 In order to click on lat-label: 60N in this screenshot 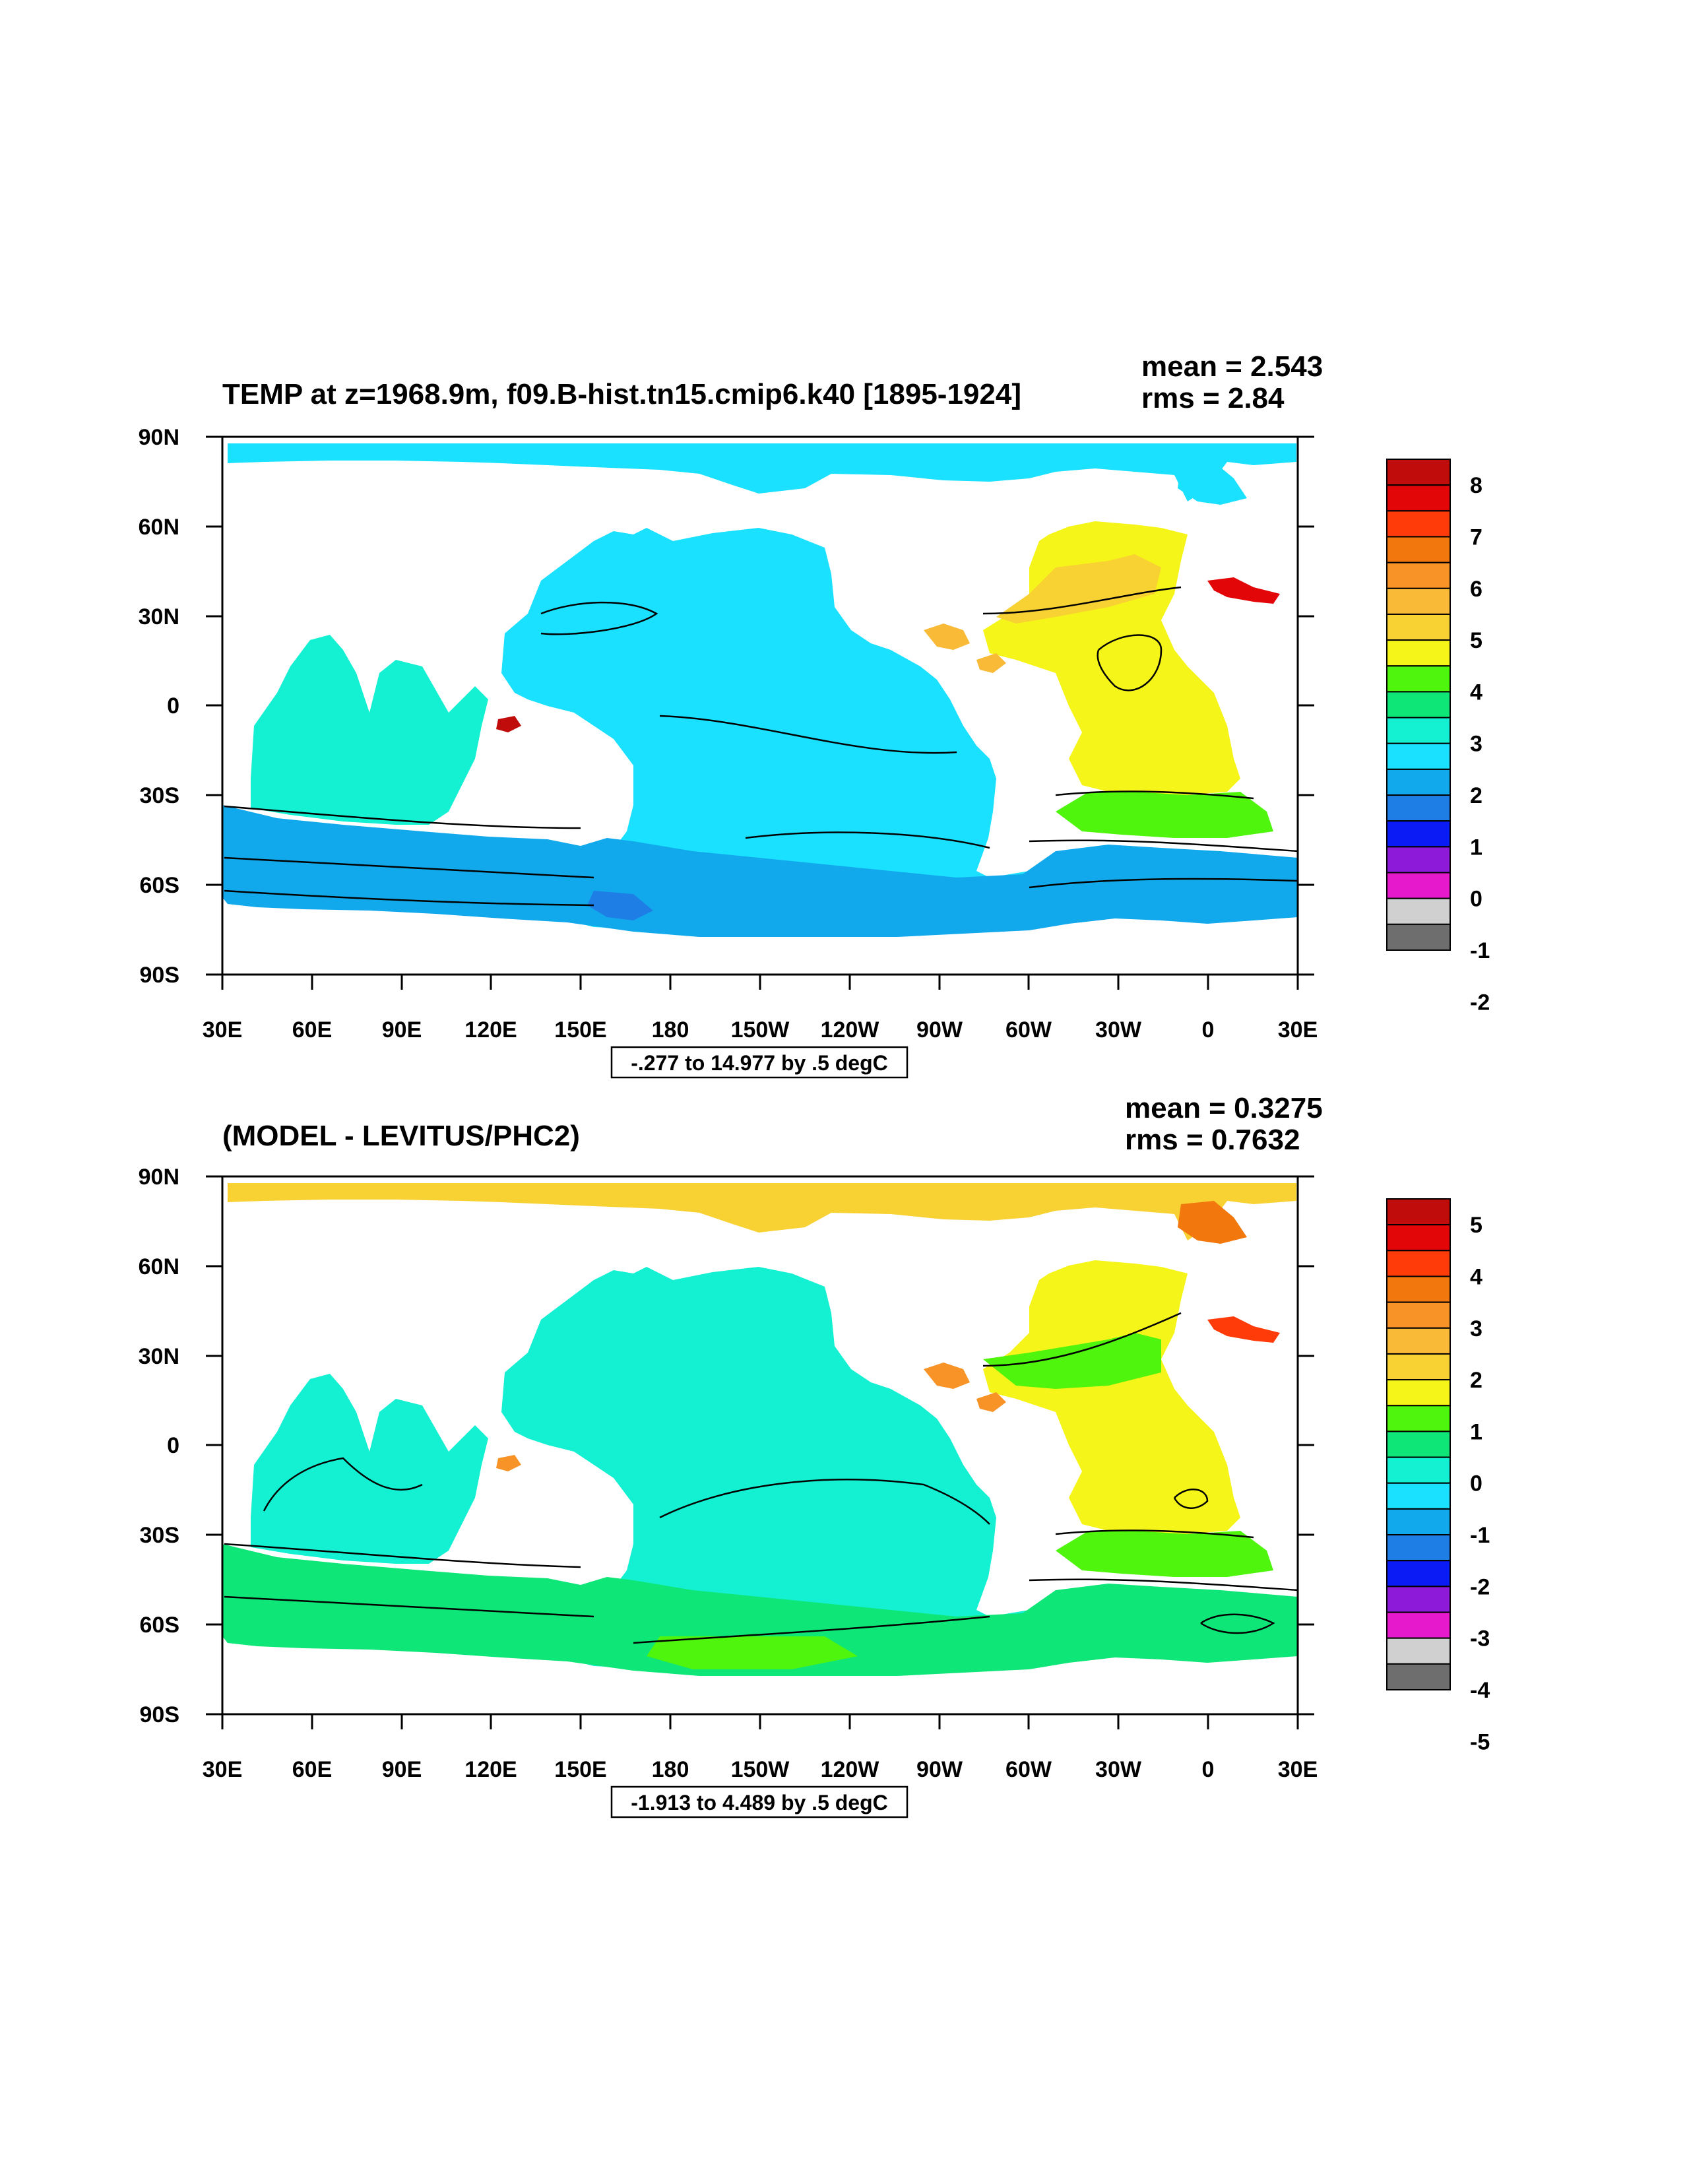, I will do `click(159, 1266)`.